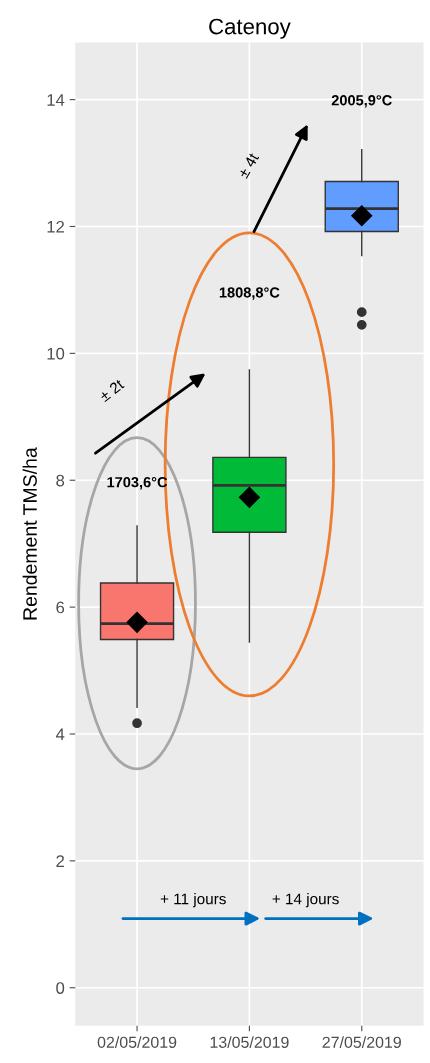 The image size is (430, 1063). Describe the element at coordinates (249, 293) in the screenshot. I see `annotation: 1808,8°C` at that location.